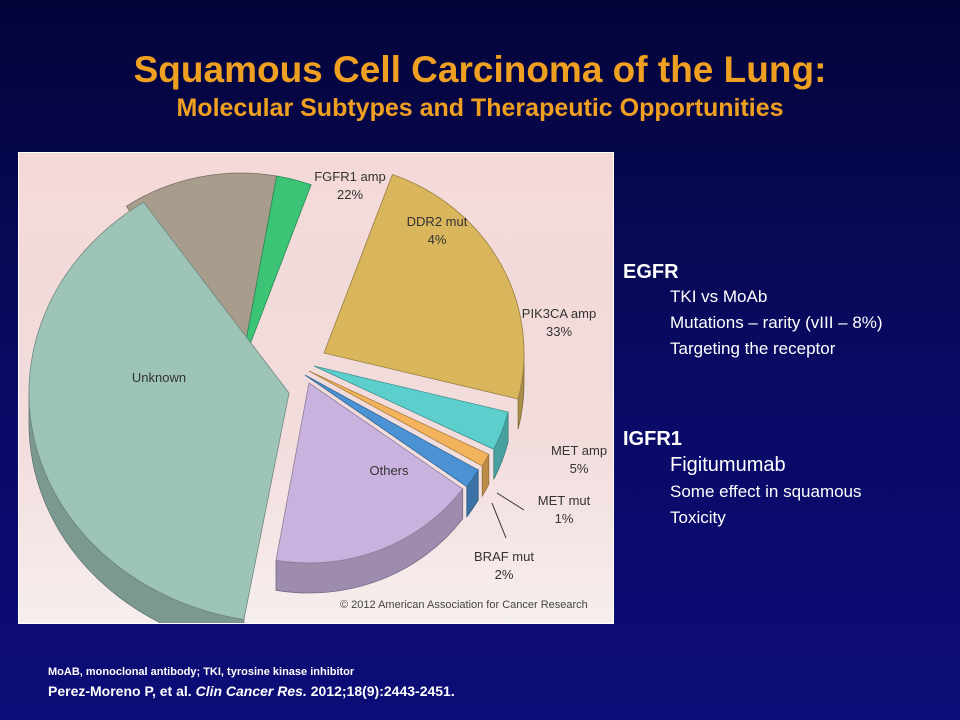  Describe the element at coordinates (564, 518) in the screenshot. I see `slice-value-met-mut: 1%` at that location.